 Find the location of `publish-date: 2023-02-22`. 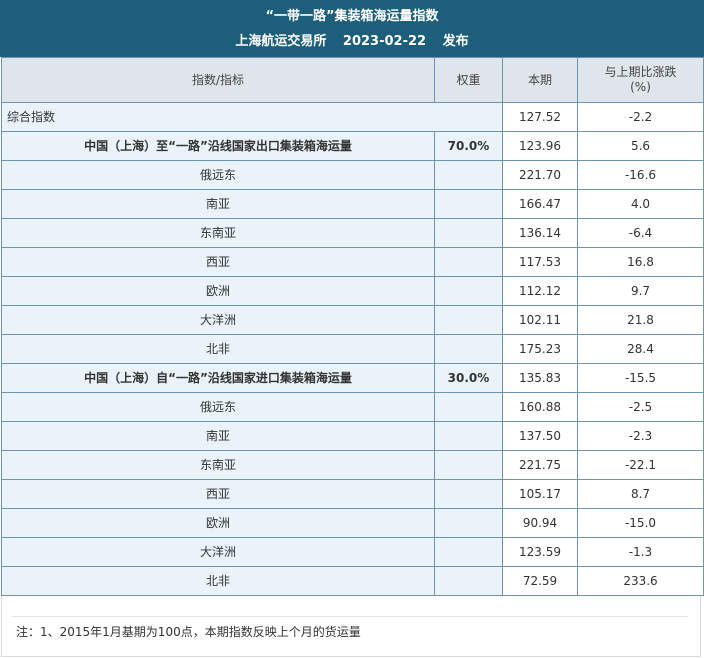

publish-date: 2023-02-22 is located at coordinates (384, 41).